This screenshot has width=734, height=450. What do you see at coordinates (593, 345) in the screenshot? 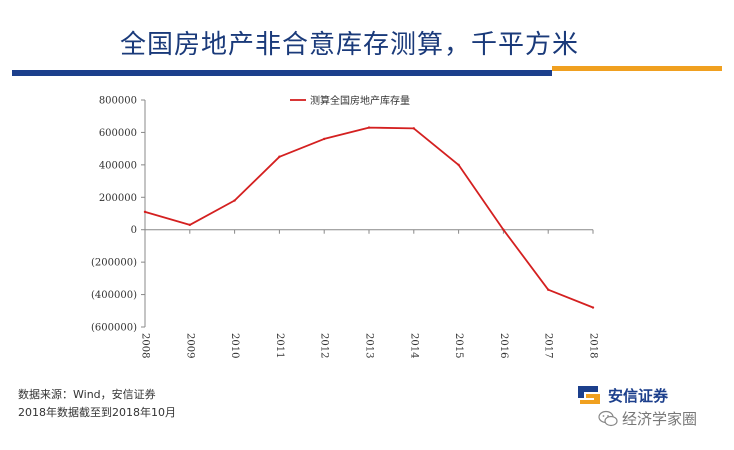
I see `x-tick-label: 2018` at bounding box center [593, 345].